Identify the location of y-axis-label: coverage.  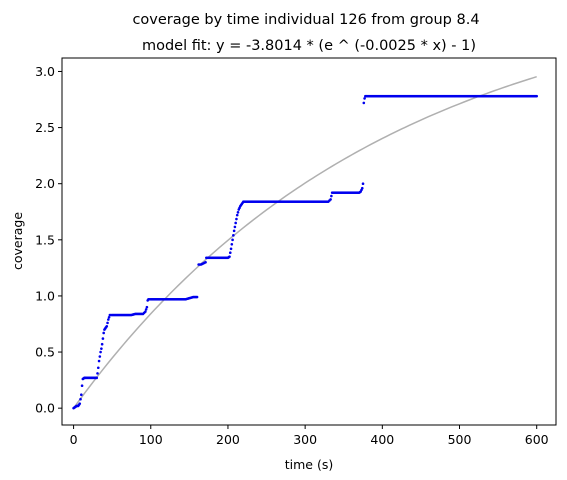
(17, 241).